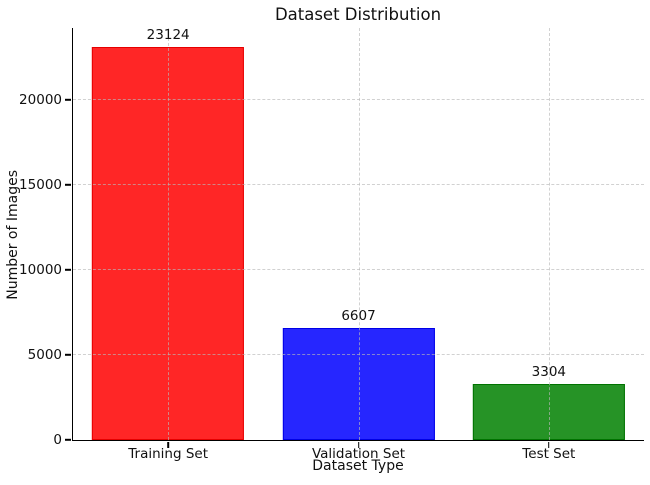 This screenshot has width=650, height=485. What do you see at coordinates (40, 99) in the screenshot?
I see `y-tick-label: 20000` at bounding box center [40, 99].